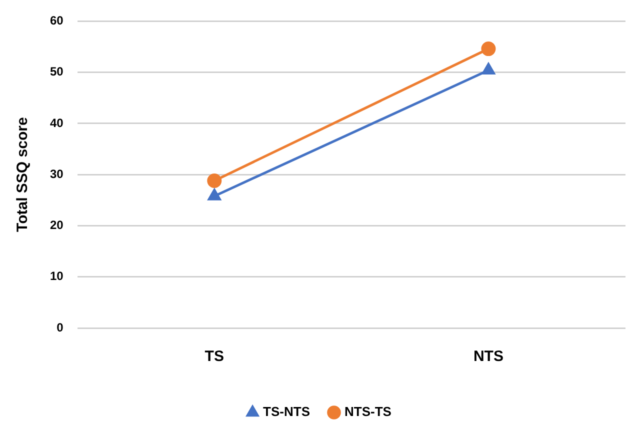 Image resolution: width=634 pixels, height=433 pixels. Describe the element at coordinates (57, 276) in the screenshot. I see `y-tick-label: 10` at that location.